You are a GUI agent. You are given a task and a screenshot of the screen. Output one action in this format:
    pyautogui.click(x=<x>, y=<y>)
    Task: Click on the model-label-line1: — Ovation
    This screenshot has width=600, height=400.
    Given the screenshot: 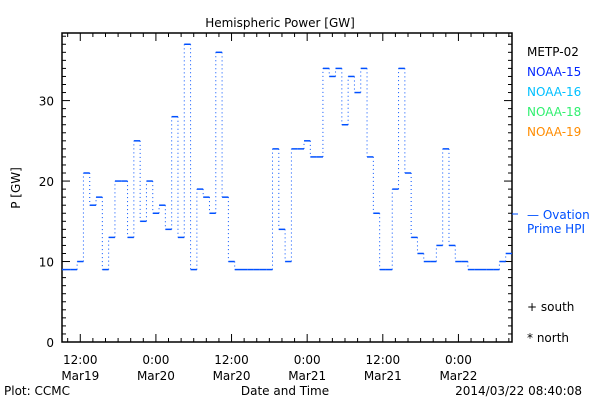 What is the action you would take?
    pyautogui.click(x=558, y=215)
    